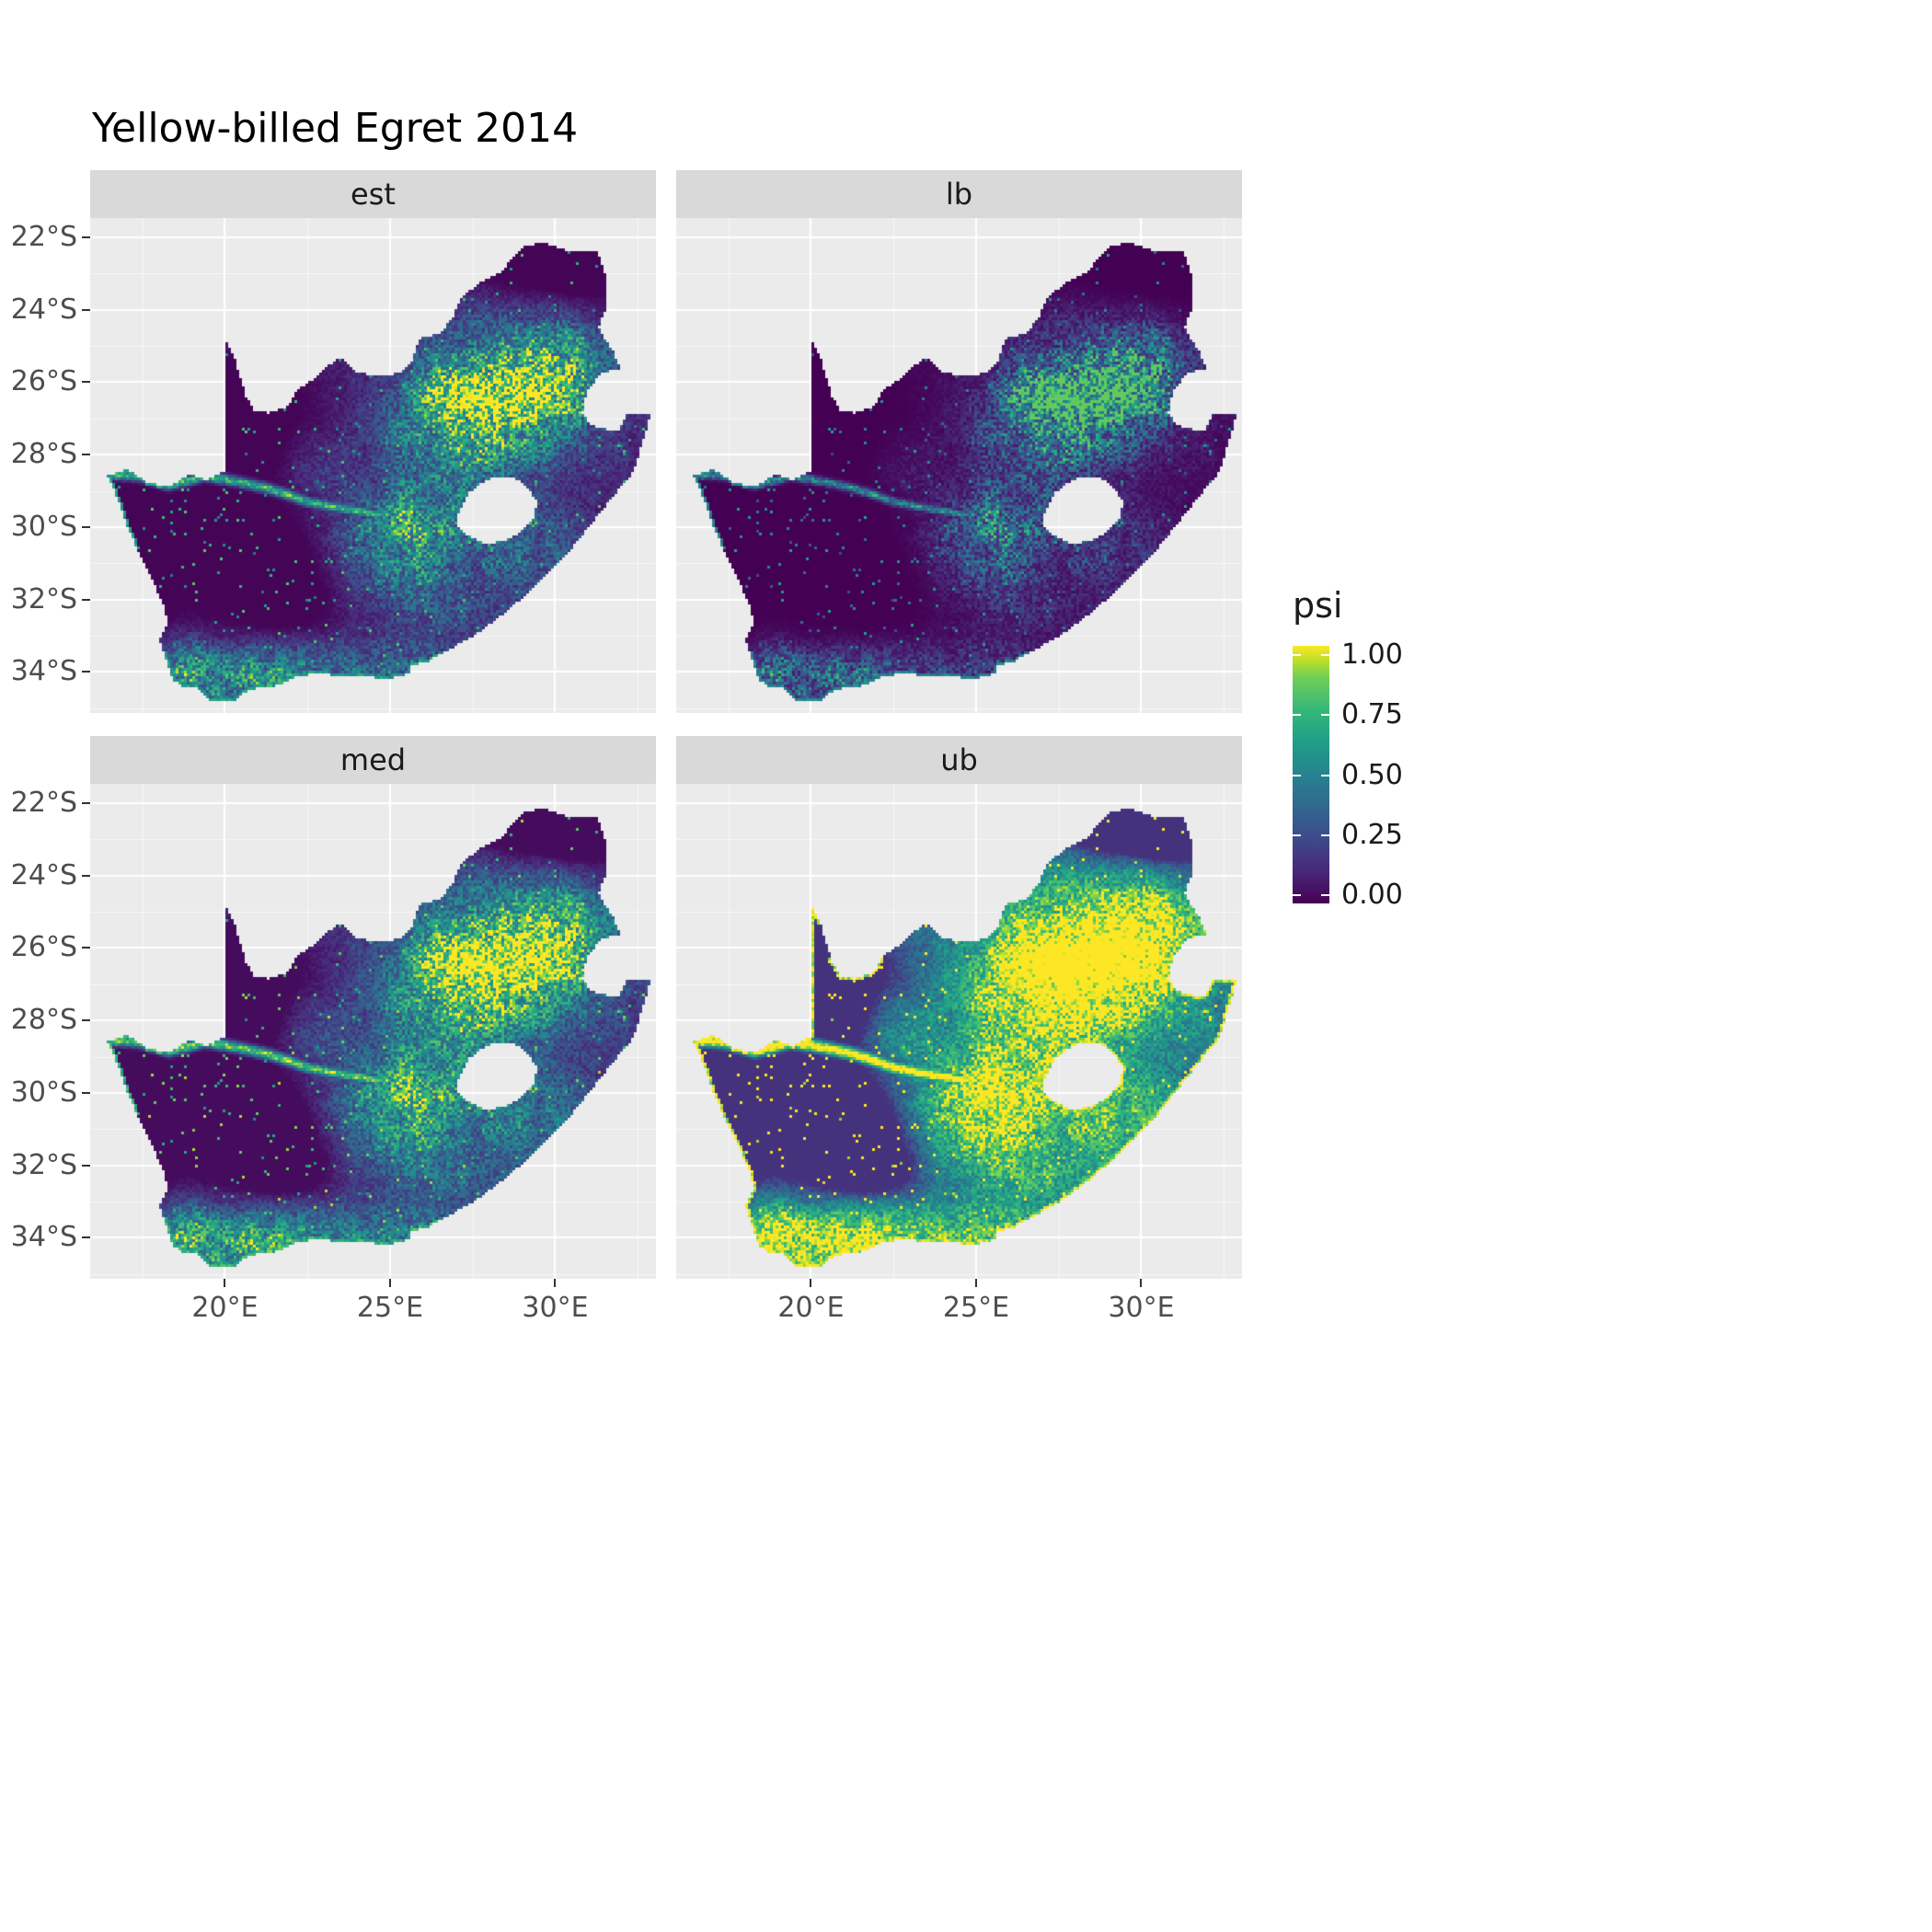 The width and height of the screenshot is (1932, 1932). I want to click on facet-strip-est: est, so click(373, 194).